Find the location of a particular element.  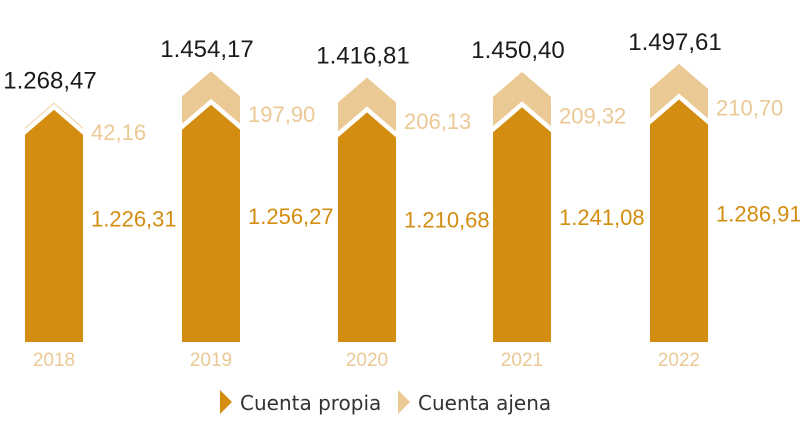

year-label-2018: 2018 is located at coordinates (54, 360).